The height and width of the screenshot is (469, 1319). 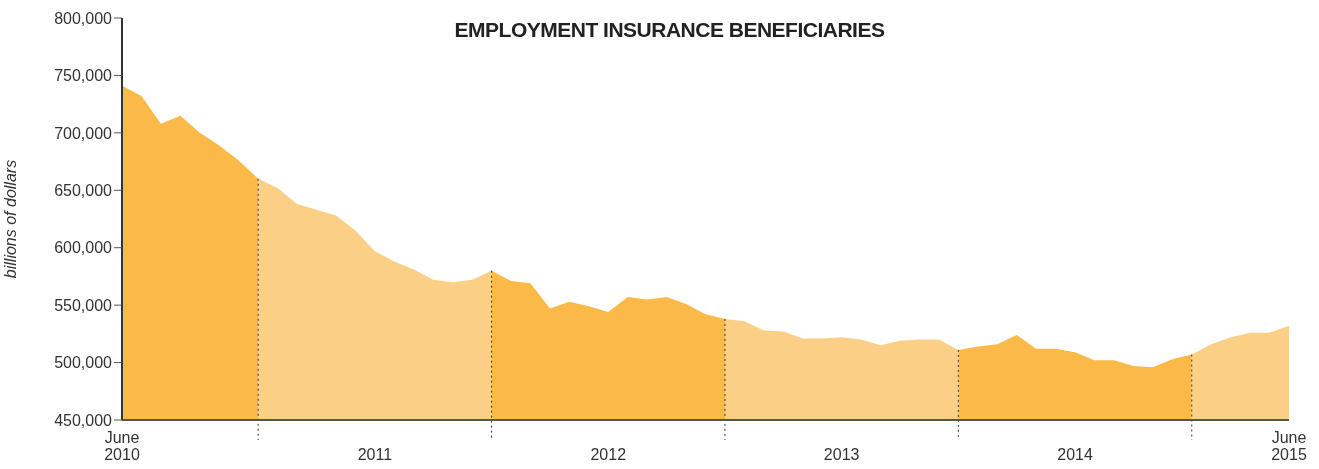 I want to click on x-tick-label: June 2015, so click(x=1289, y=446).